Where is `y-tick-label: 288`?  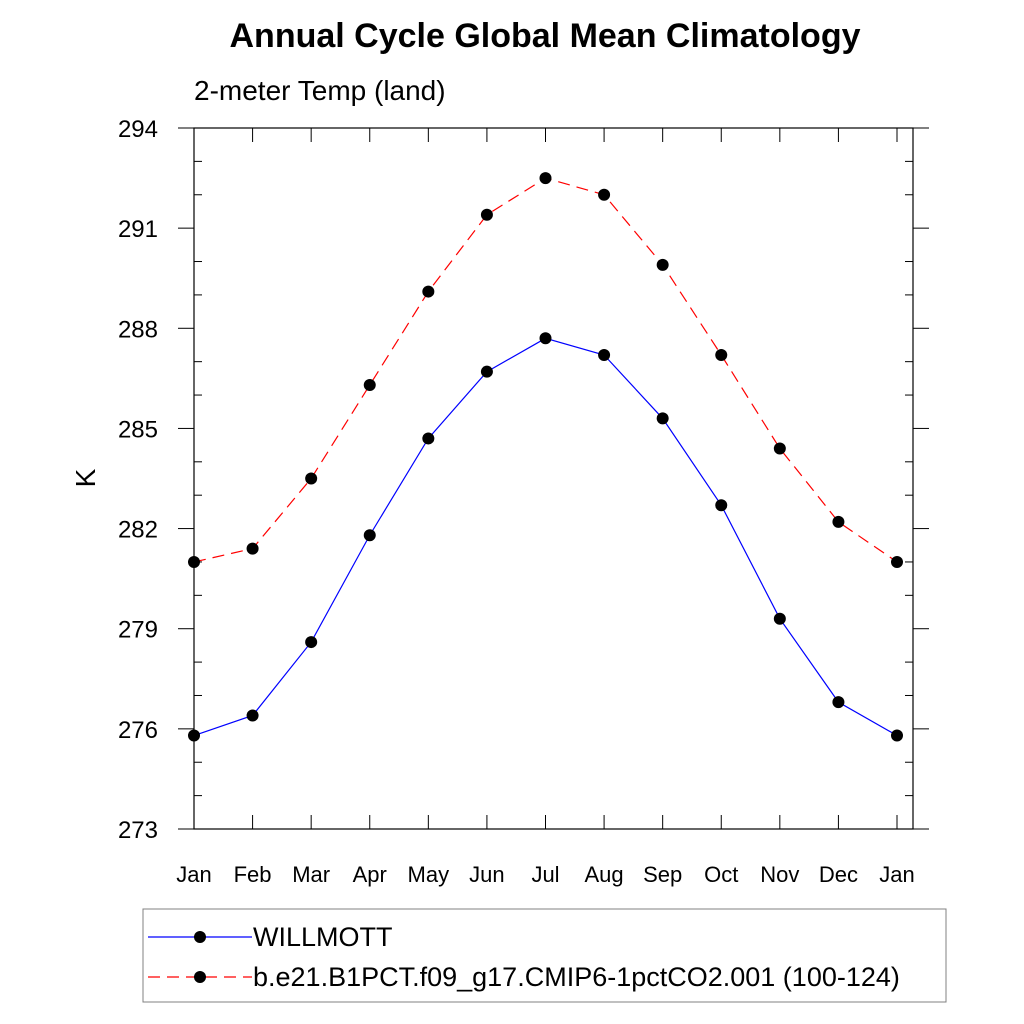 y-tick-label: 288 is located at coordinates (138, 329).